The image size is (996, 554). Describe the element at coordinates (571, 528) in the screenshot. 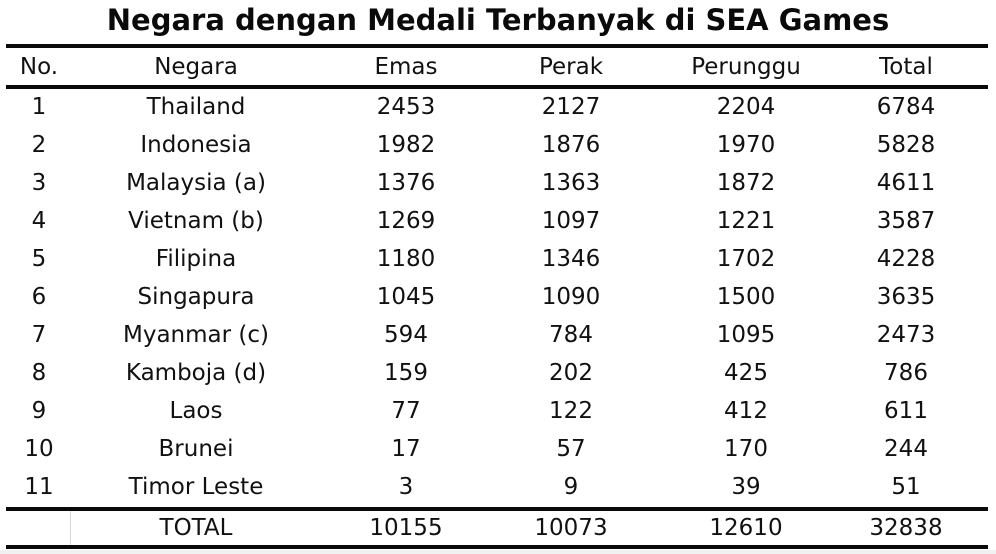

I see `total-perak: 10073` at that location.